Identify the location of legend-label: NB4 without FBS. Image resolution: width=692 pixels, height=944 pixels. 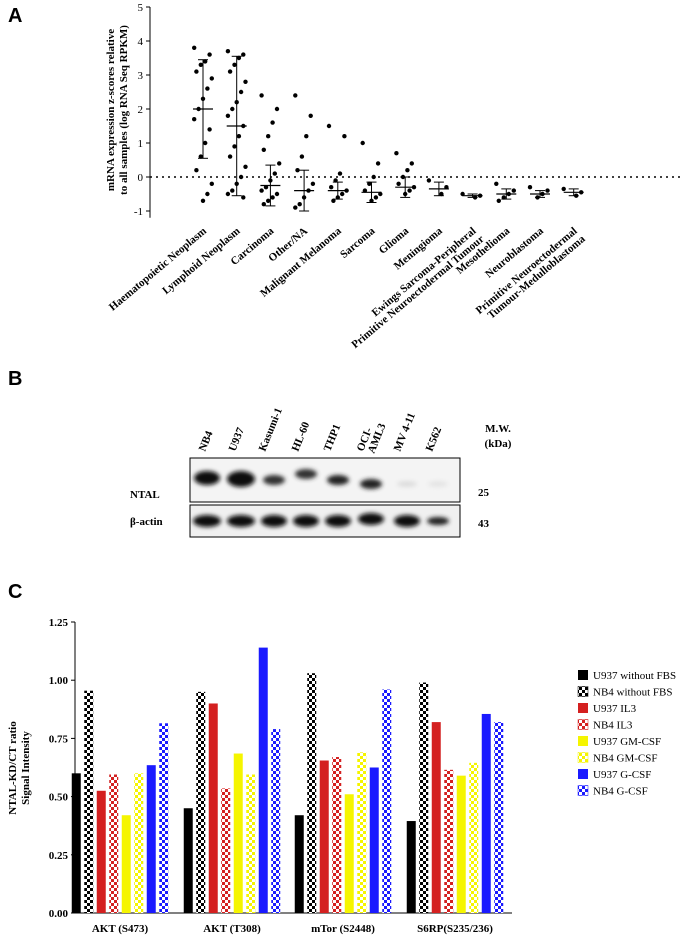
(632, 693).